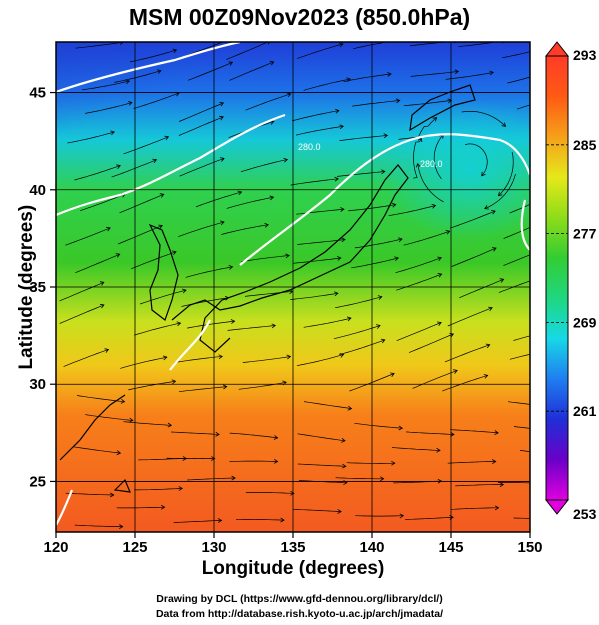  What do you see at coordinates (37, 287) in the screenshot?
I see `y-tick-label: 35` at bounding box center [37, 287].